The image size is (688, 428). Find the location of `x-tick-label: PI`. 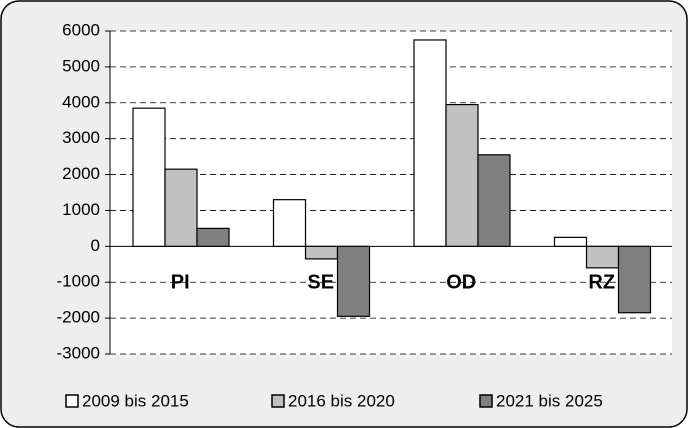

x-tick-label: PI is located at coordinates (180, 282).